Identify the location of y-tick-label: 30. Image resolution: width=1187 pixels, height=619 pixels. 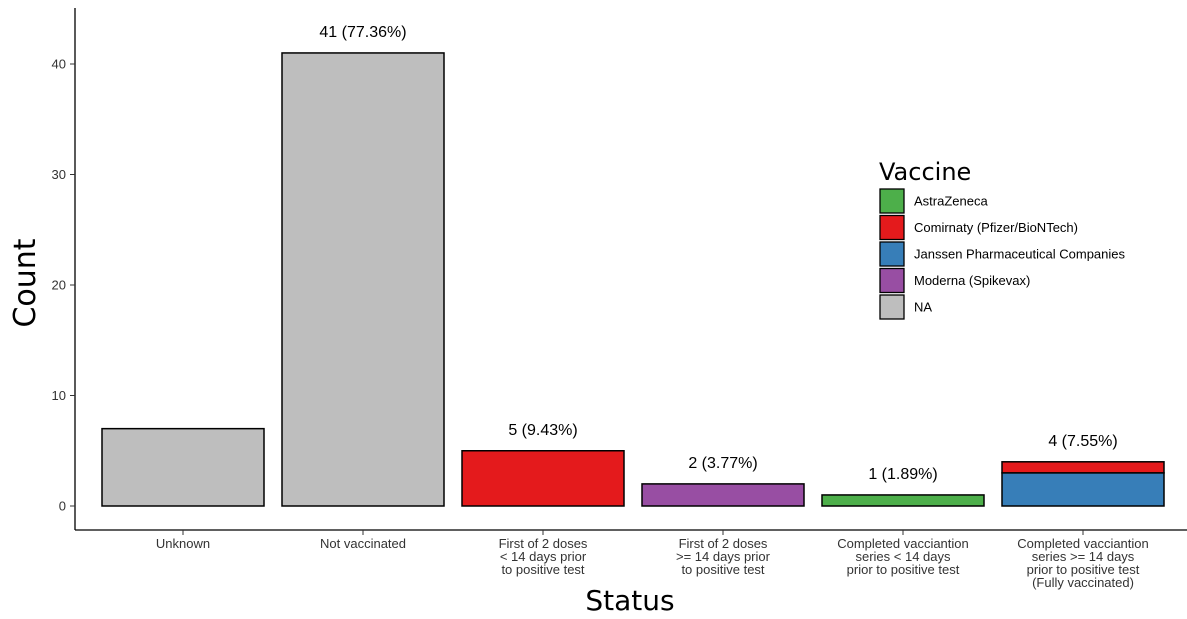
(59, 174).